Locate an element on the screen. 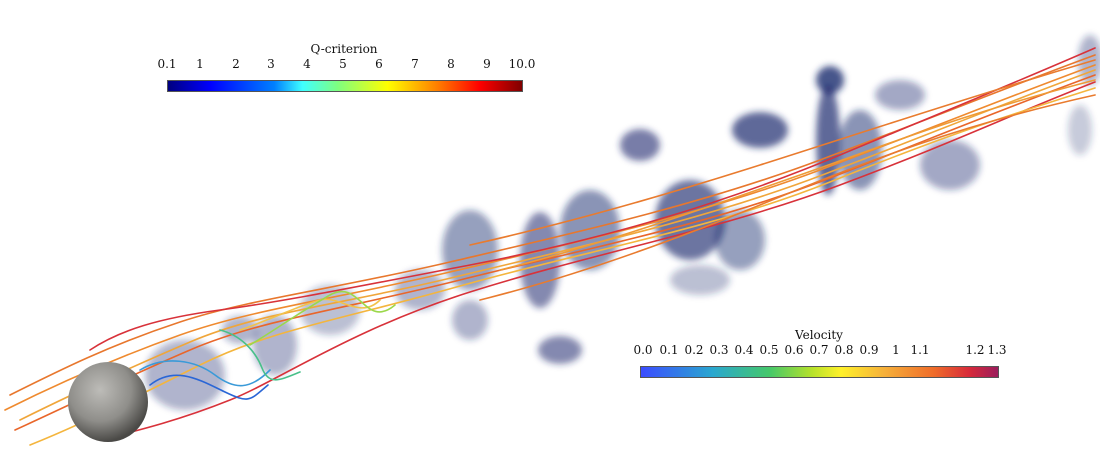 This screenshot has width=1100, height=473. velocity-tick-label: 0.9 is located at coordinates (869, 350).